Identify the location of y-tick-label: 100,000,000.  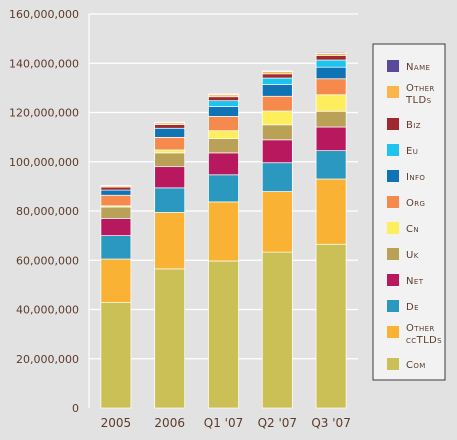
(44, 162).